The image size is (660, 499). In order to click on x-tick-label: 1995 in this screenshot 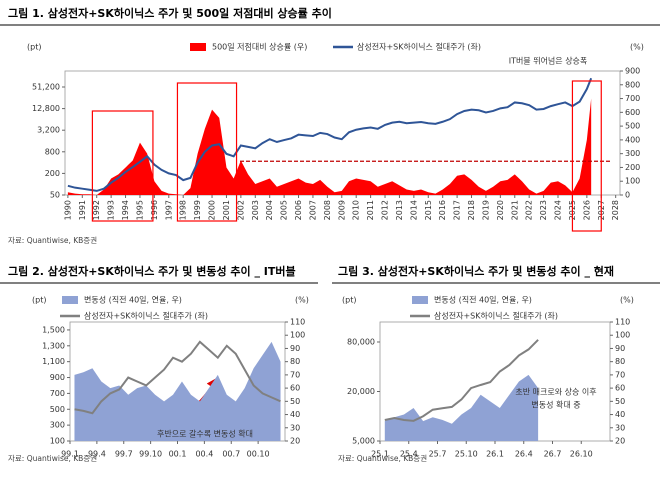, I will do `click(139, 210)`.